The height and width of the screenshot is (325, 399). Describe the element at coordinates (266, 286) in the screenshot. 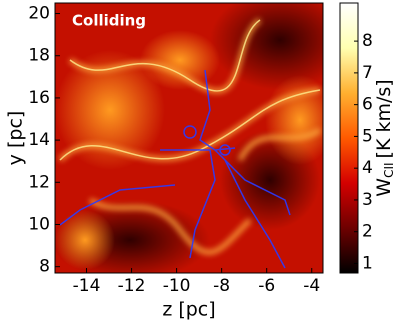

I see `x-tick-label: -6` at that location.